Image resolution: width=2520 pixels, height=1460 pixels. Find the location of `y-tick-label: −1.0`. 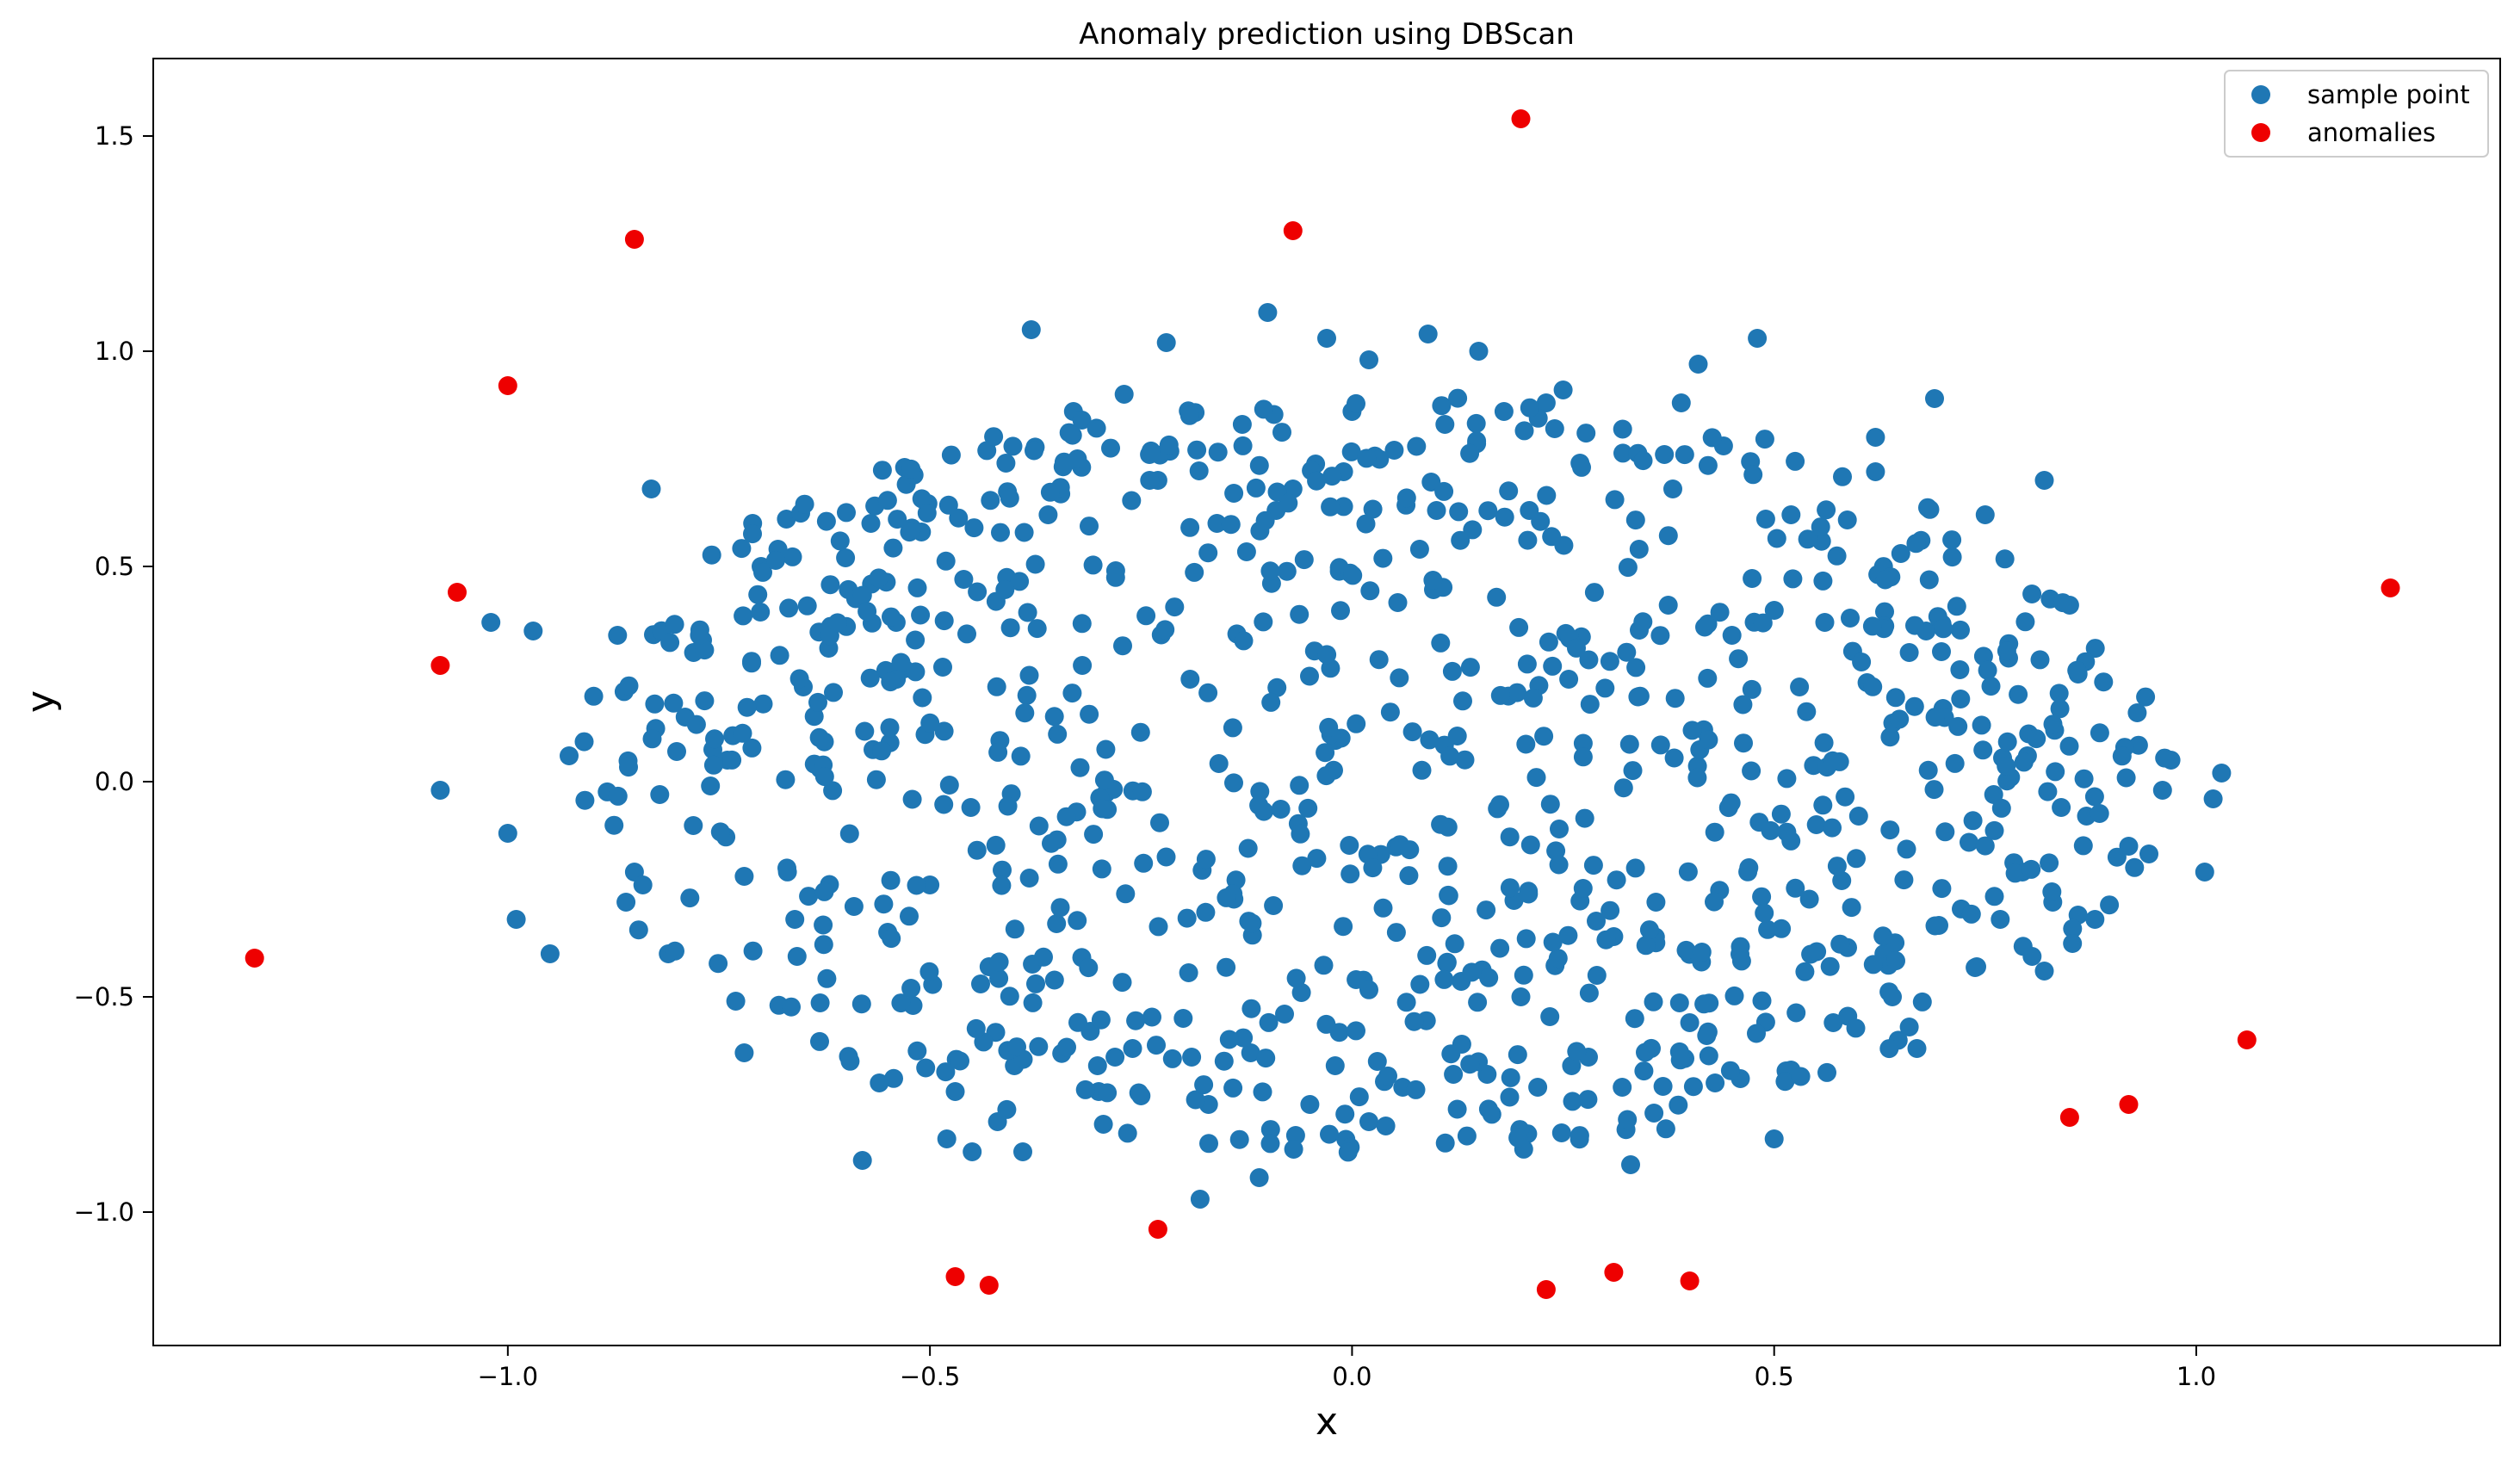

y-tick-label: −1.0 is located at coordinates (104, 1212).